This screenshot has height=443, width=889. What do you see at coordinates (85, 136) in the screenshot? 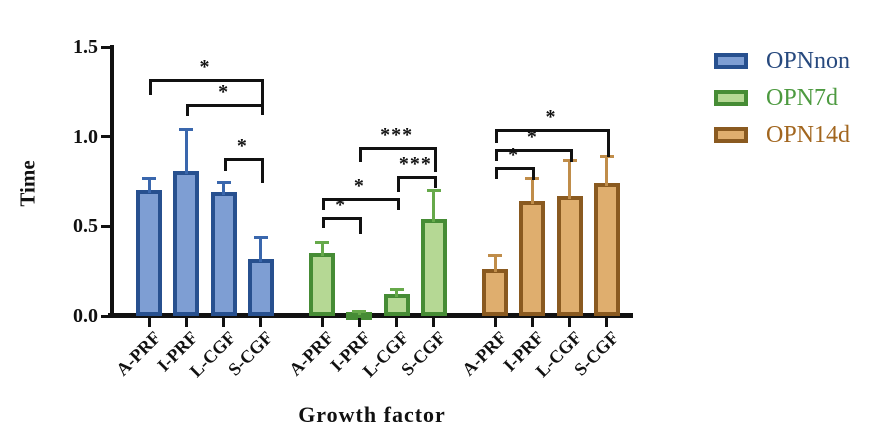
I see `y-tick-label: 1.0` at bounding box center [85, 136].